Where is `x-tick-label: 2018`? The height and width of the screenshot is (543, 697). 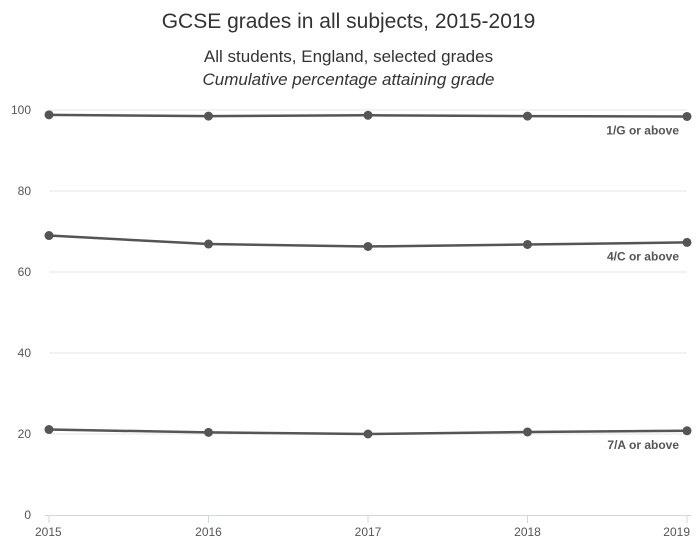
x-tick-label: 2018 is located at coordinates (527, 532).